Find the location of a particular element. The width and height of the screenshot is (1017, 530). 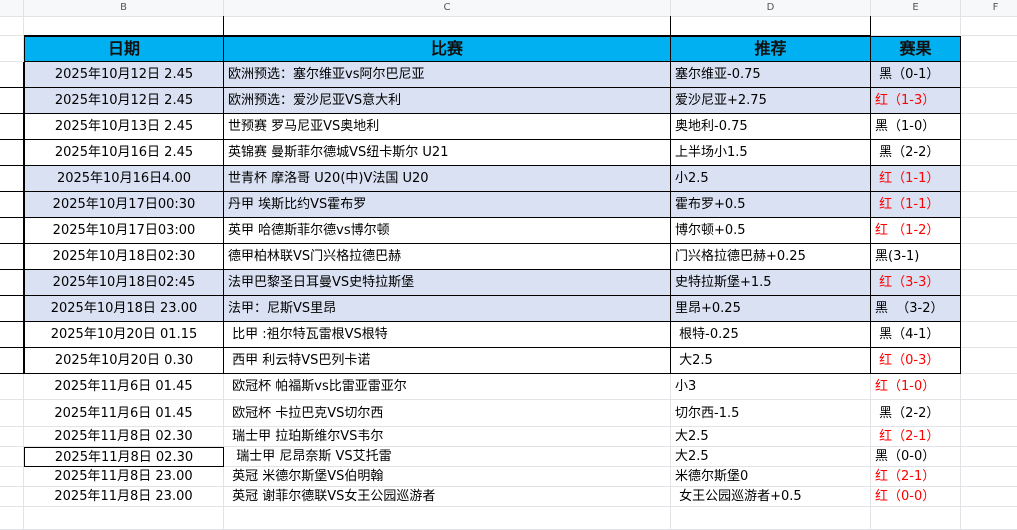

result-cell: 红（1-1） is located at coordinates (916, 179).